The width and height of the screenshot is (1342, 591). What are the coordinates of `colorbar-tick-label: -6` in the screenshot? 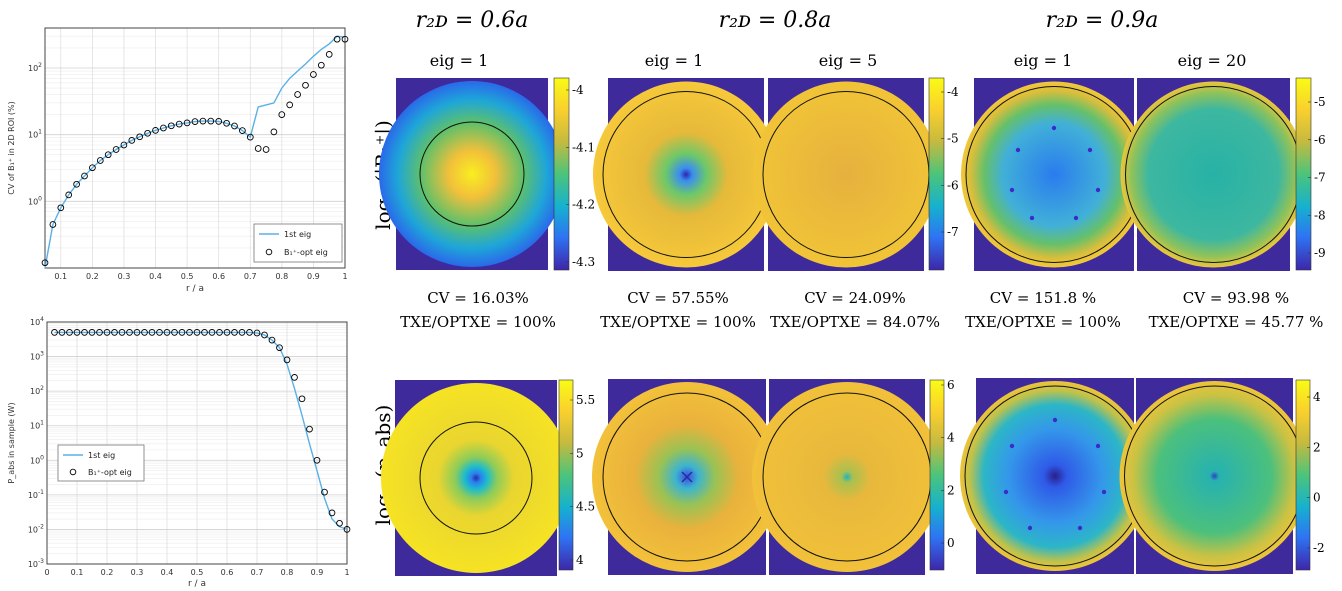 It's located at (953, 185).